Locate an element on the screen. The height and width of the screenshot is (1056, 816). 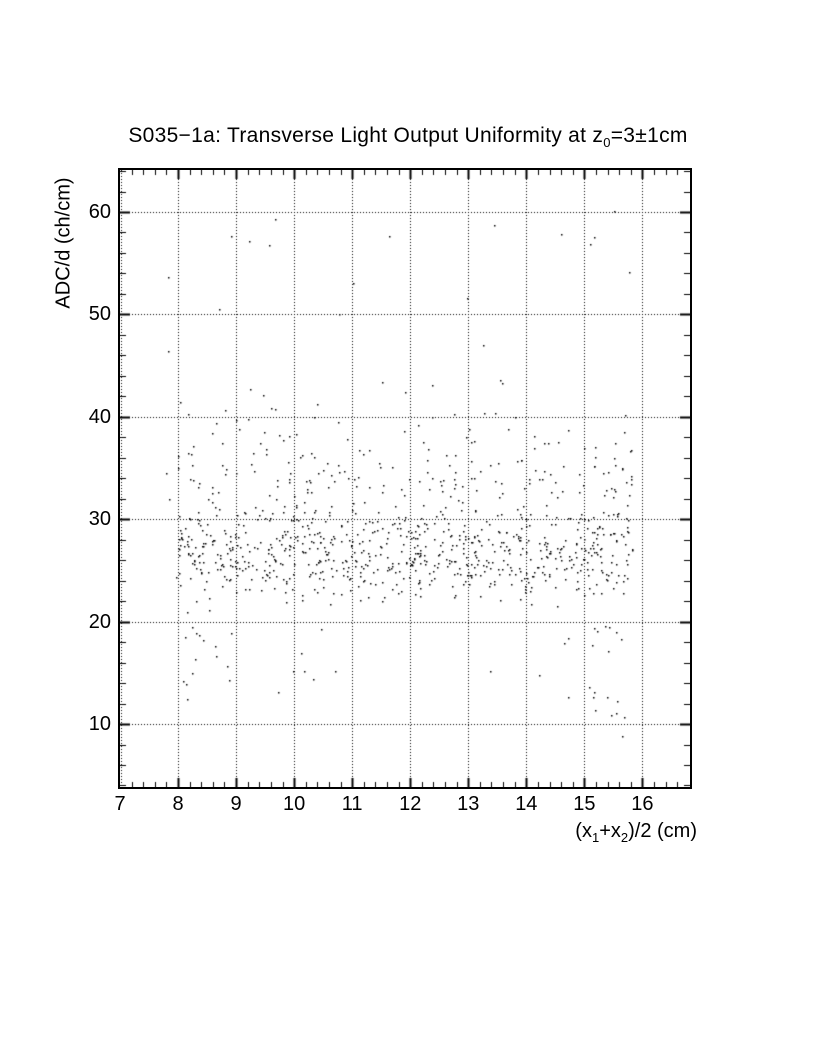
y-tick-label: 60 is located at coordinates (99, 211).